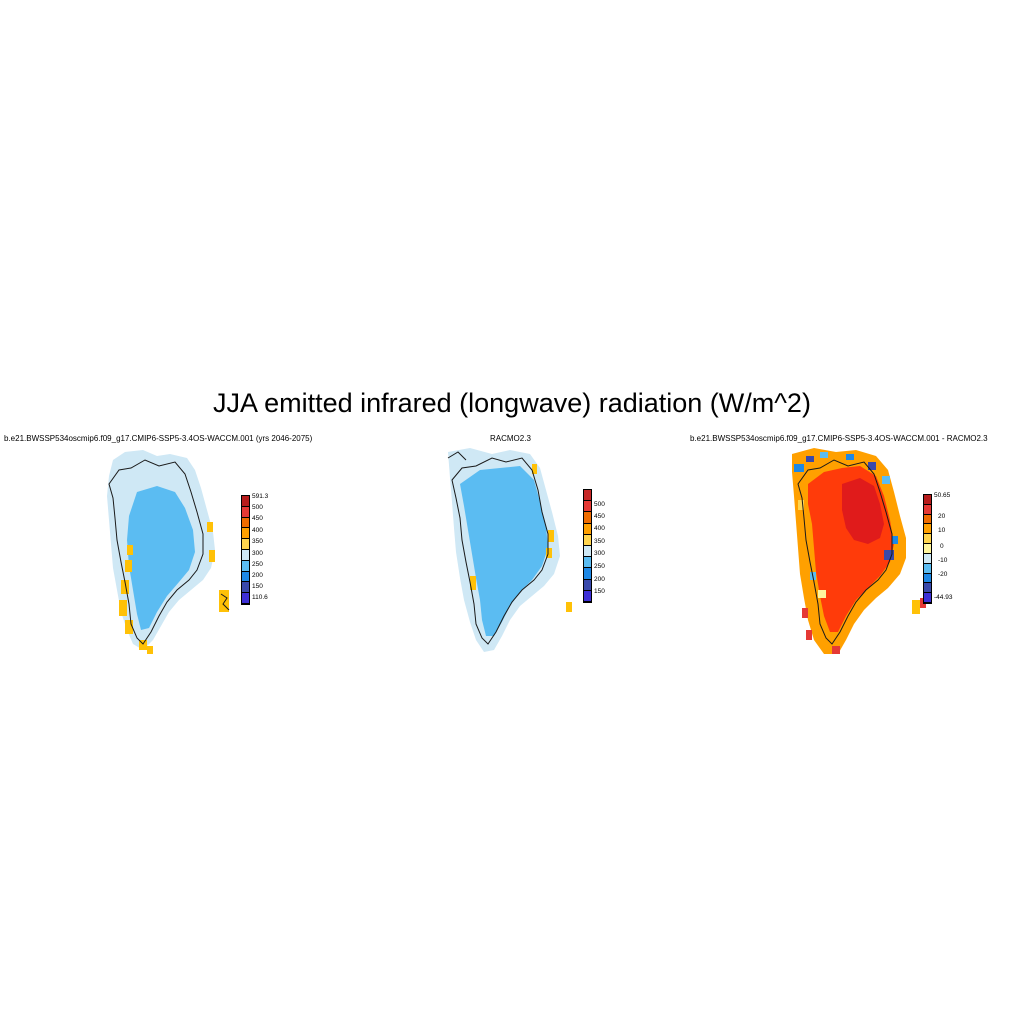 The image size is (1024, 1024). I want to click on map-racmo-interior, so click(504, 551).